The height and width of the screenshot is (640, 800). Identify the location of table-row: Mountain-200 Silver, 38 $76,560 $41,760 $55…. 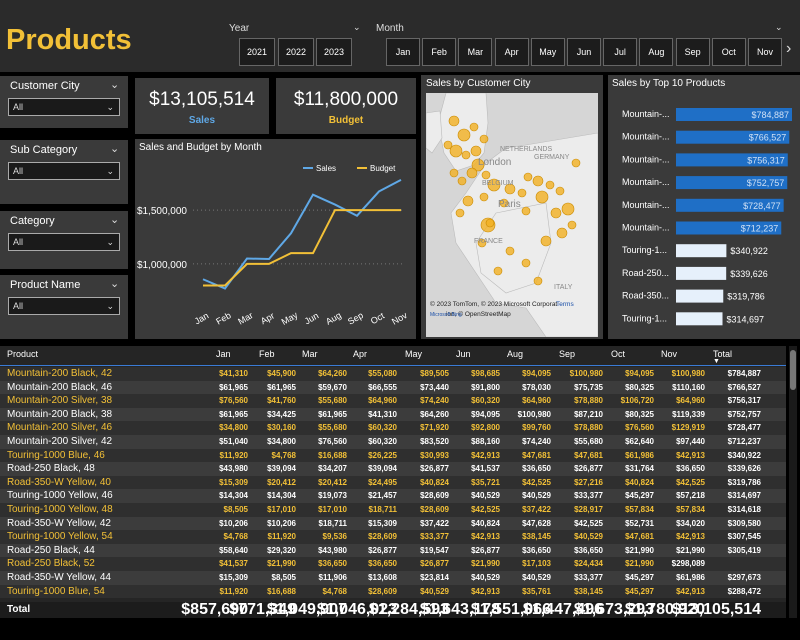
(393, 401).